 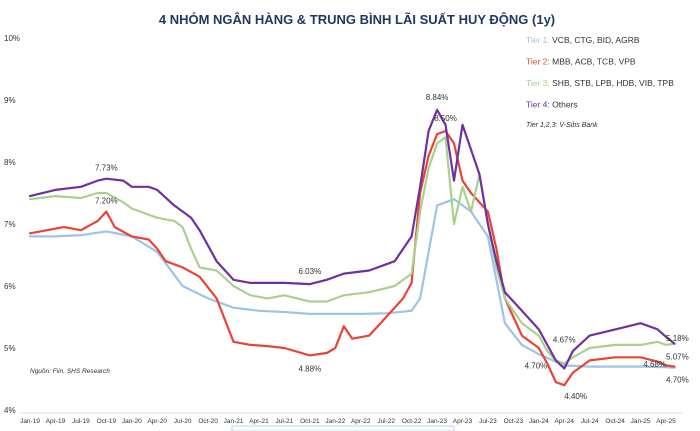 I want to click on x-tick-label: Jul-19, so click(x=81, y=421).